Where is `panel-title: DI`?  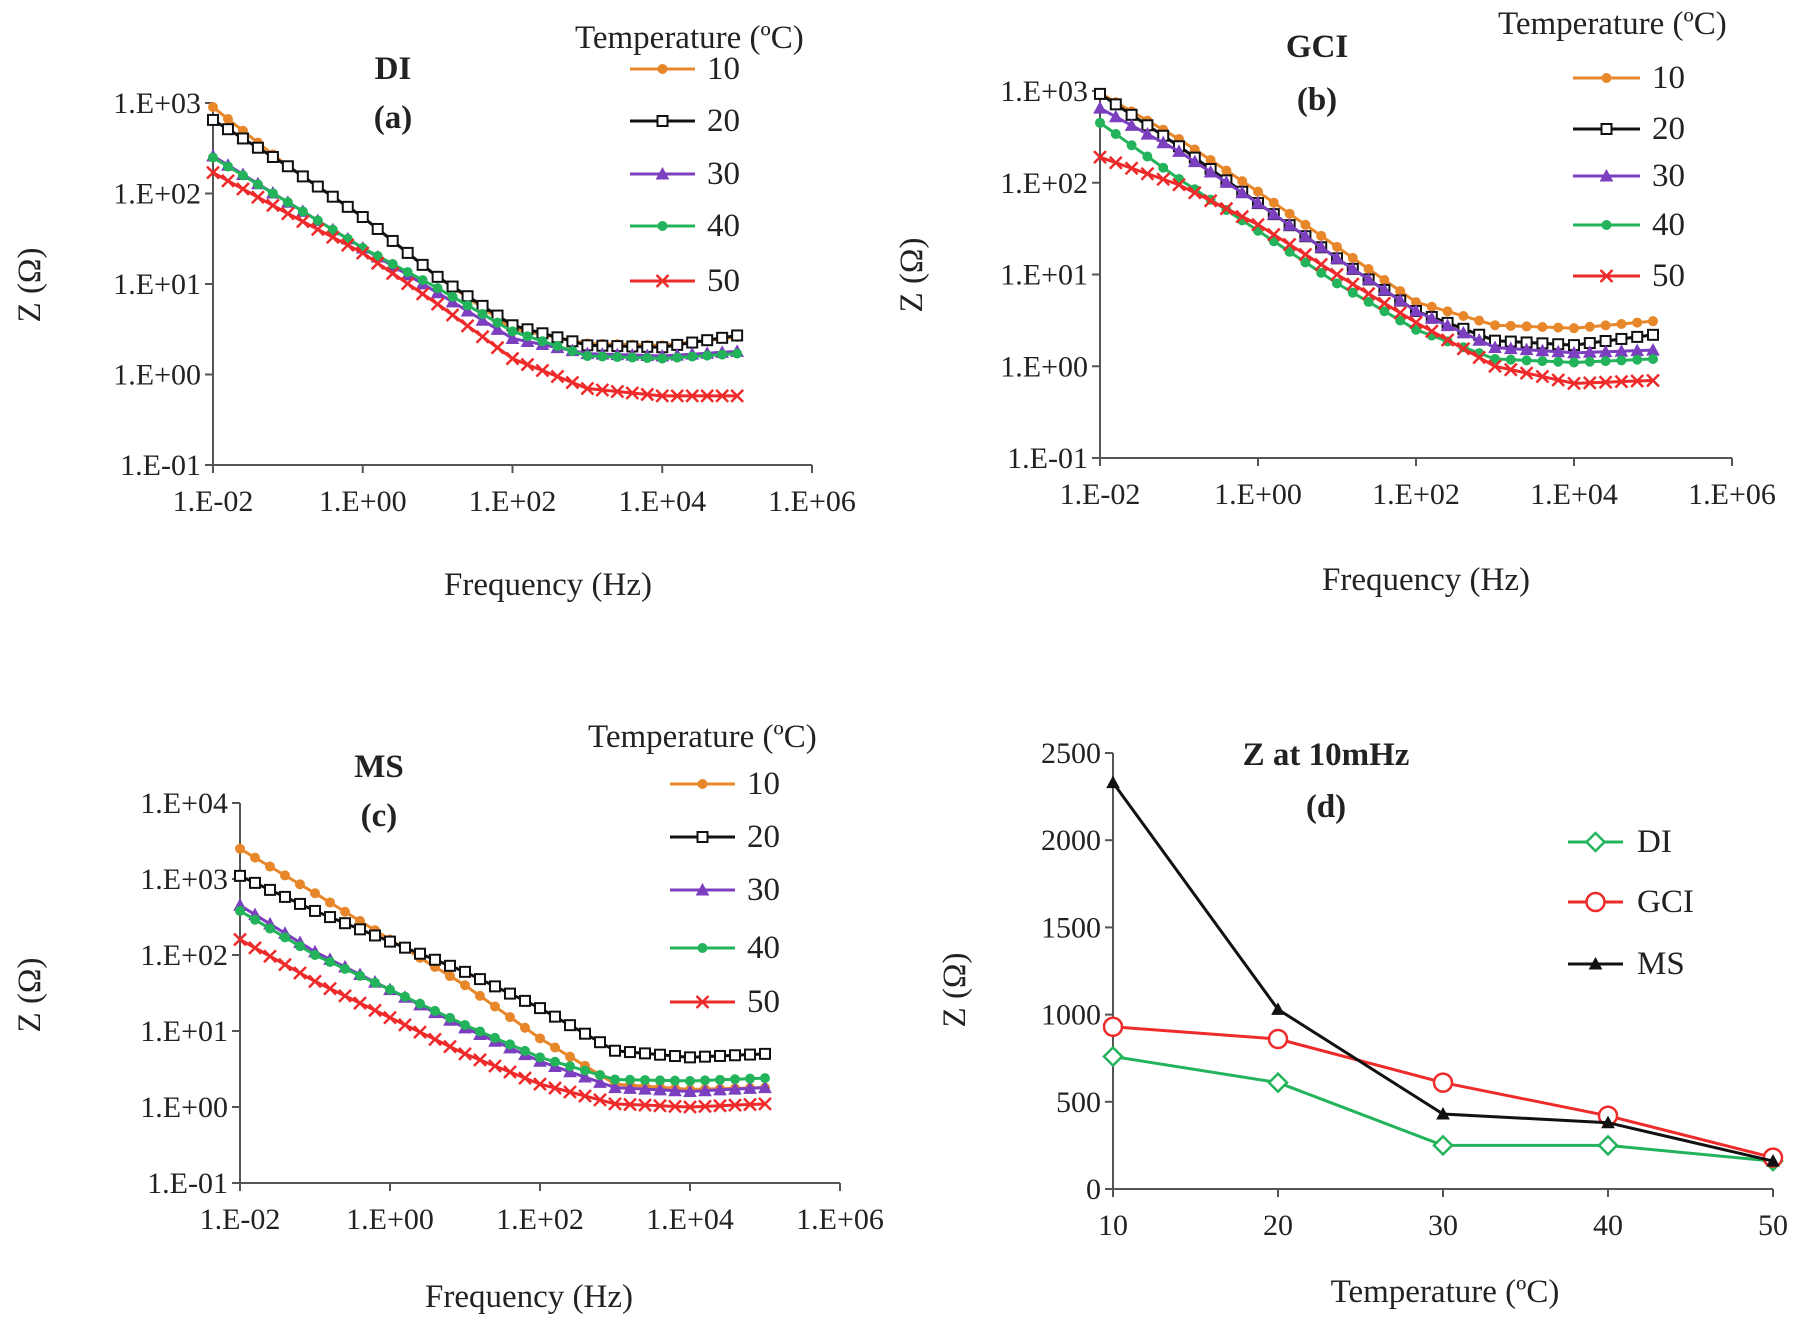 panel-title: DI is located at coordinates (393, 69).